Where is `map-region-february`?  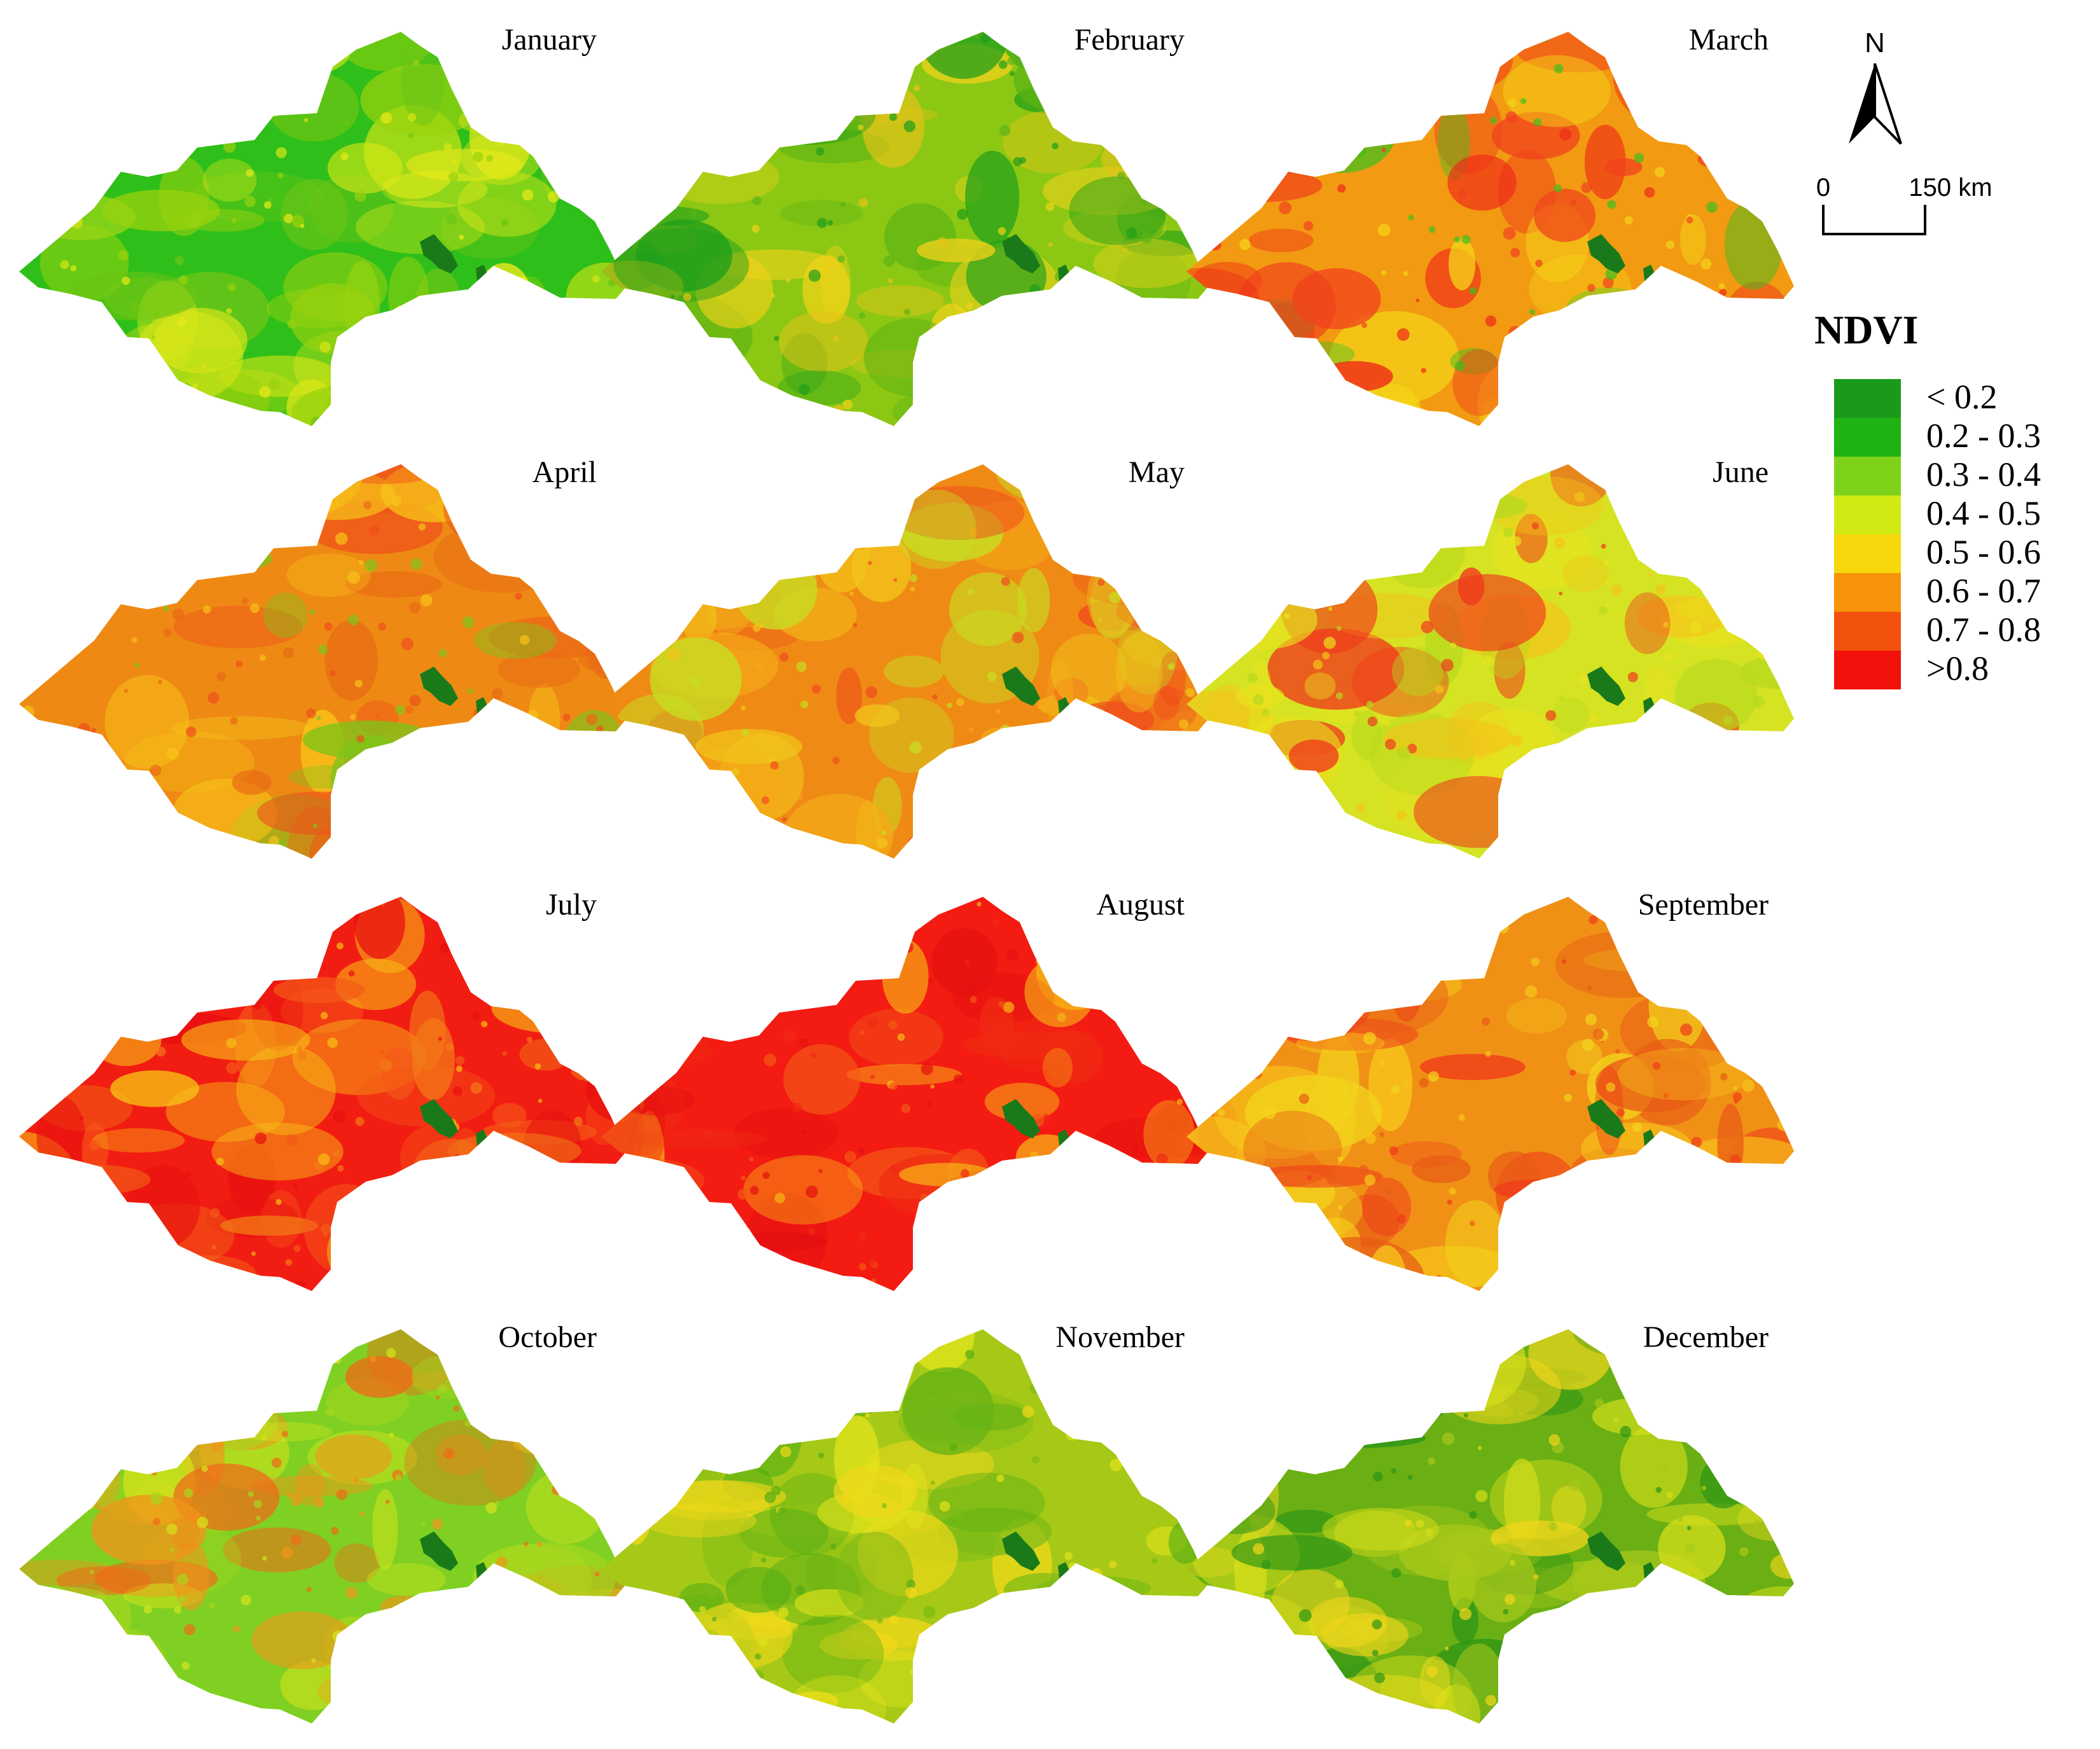
map-region-february is located at coordinates (905, 229).